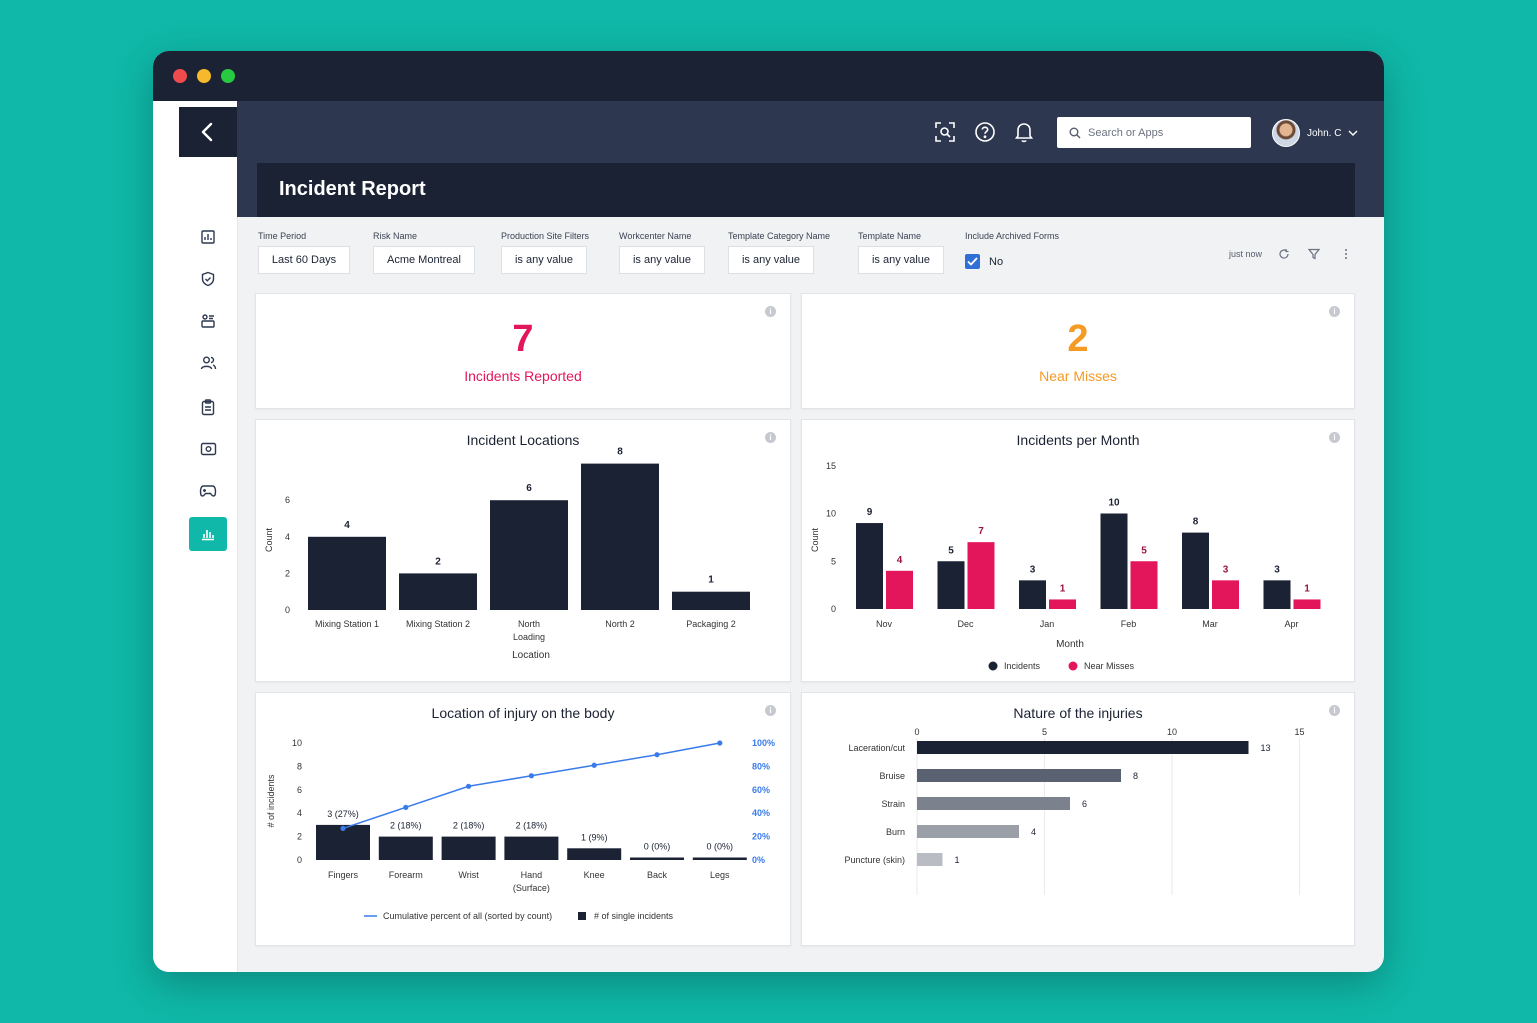 Image resolution: width=1537 pixels, height=1023 pixels. I want to click on report-icon, so click(208, 237).